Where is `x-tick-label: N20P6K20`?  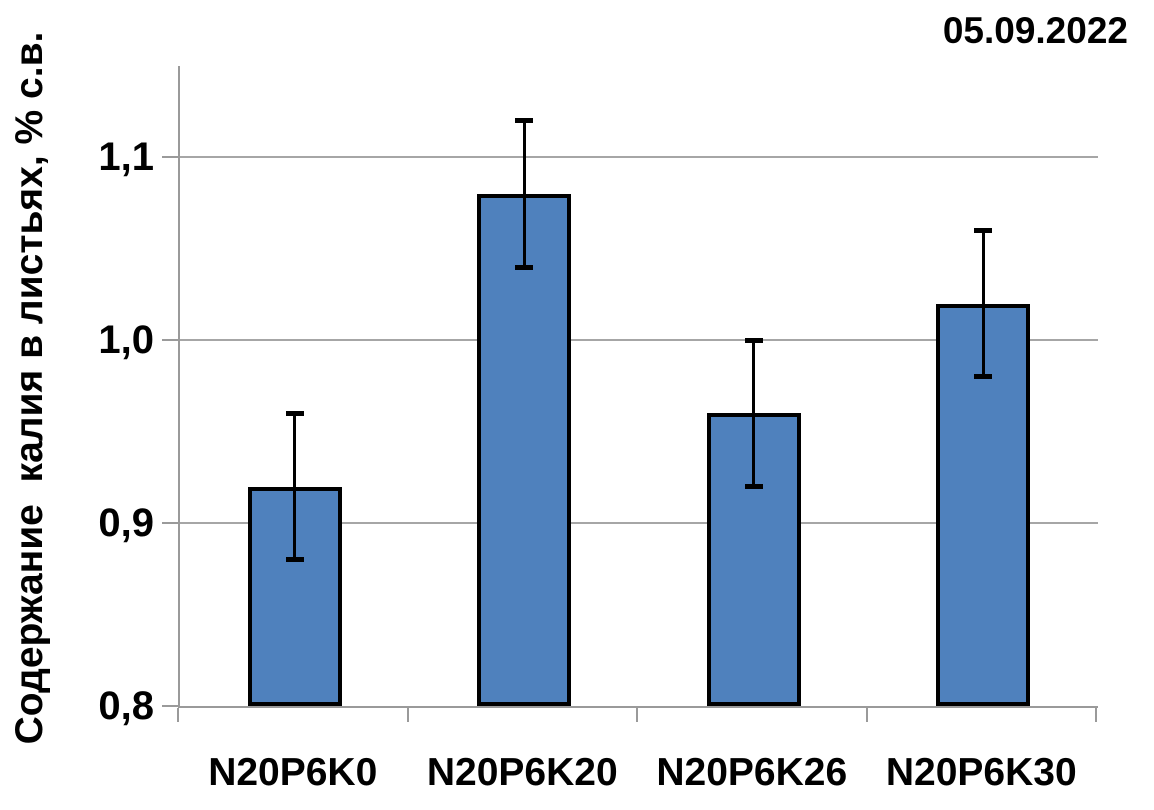 x-tick-label: N20P6K20 is located at coordinates (522, 772).